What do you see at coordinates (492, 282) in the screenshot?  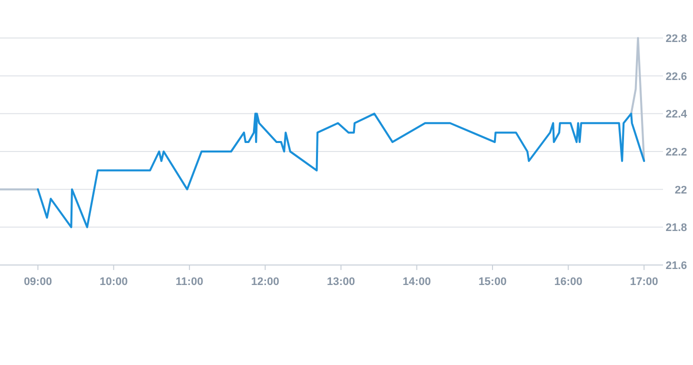 I see `x-tick-label: 15:00` at bounding box center [492, 282].